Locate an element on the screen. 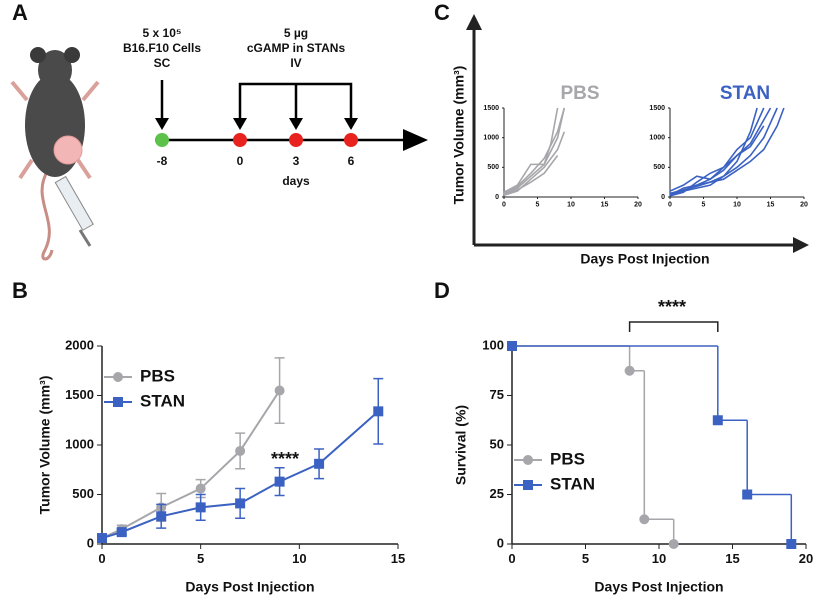 The image size is (817, 602). mouse-illustration is located at coordinates (55, 154).